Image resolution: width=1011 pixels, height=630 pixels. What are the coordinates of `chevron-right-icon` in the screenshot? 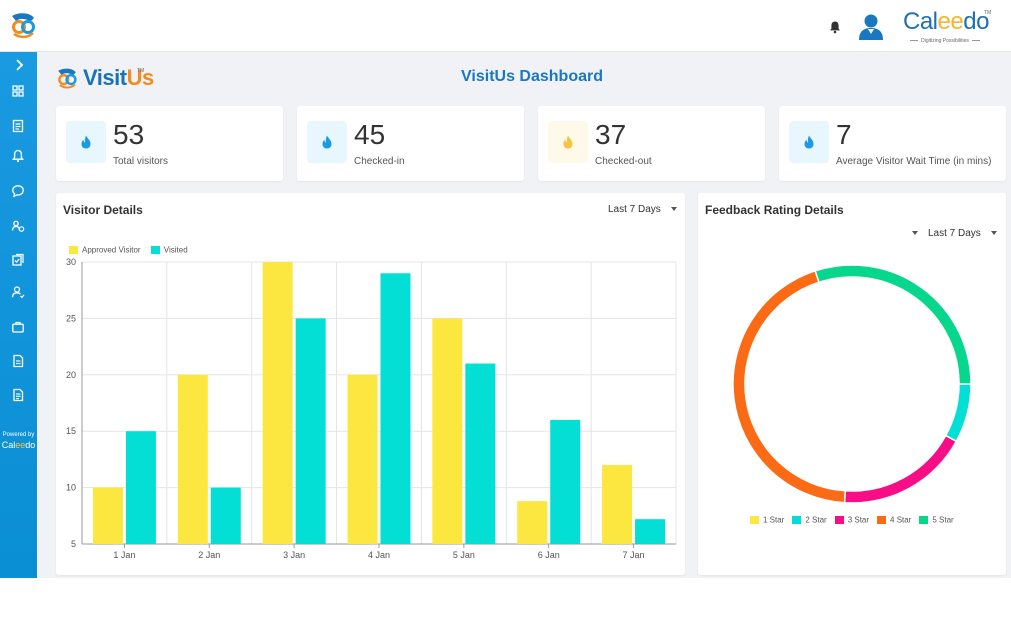 It's located at (19, 65).